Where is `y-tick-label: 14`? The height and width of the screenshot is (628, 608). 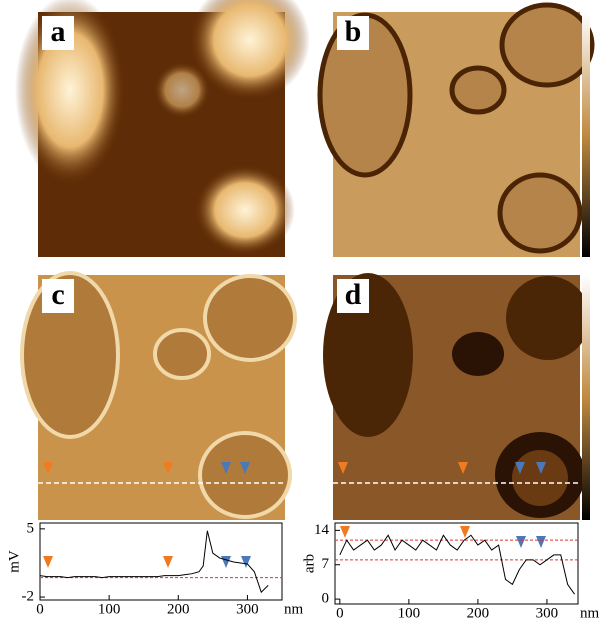
y-tick-label: 14 is located at coordinates (322, 530).